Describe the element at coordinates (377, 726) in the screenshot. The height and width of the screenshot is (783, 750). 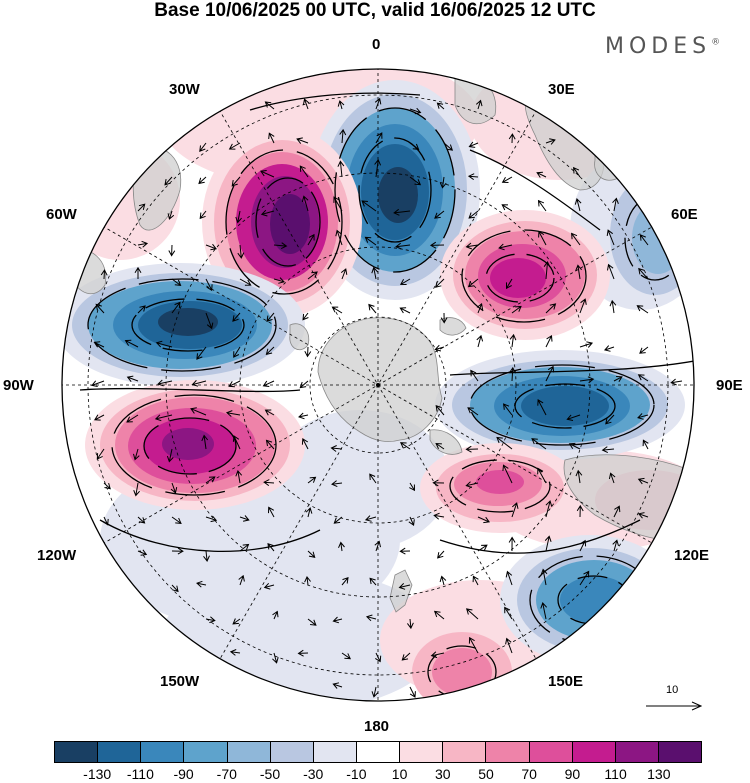
I see `lon-label-180: 180` at that location.